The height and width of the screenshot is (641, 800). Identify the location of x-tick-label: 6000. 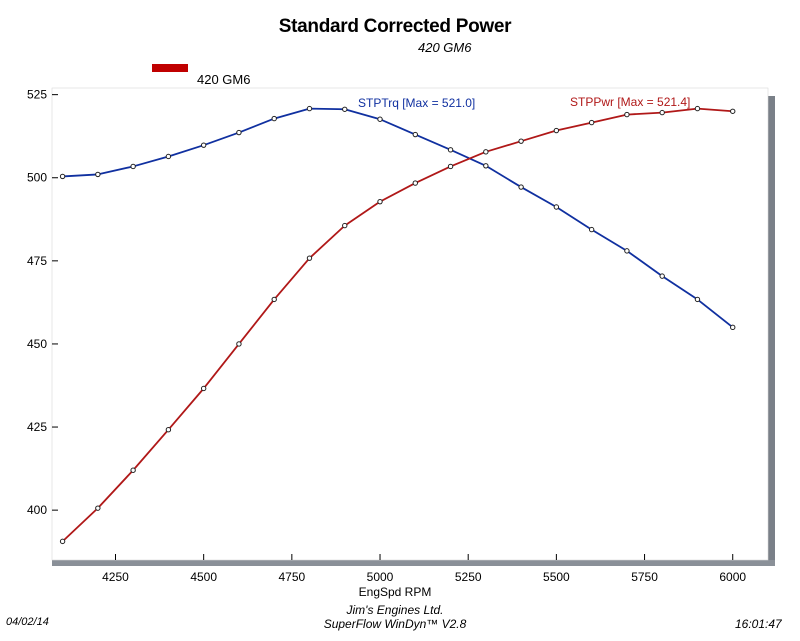
(732, 577).